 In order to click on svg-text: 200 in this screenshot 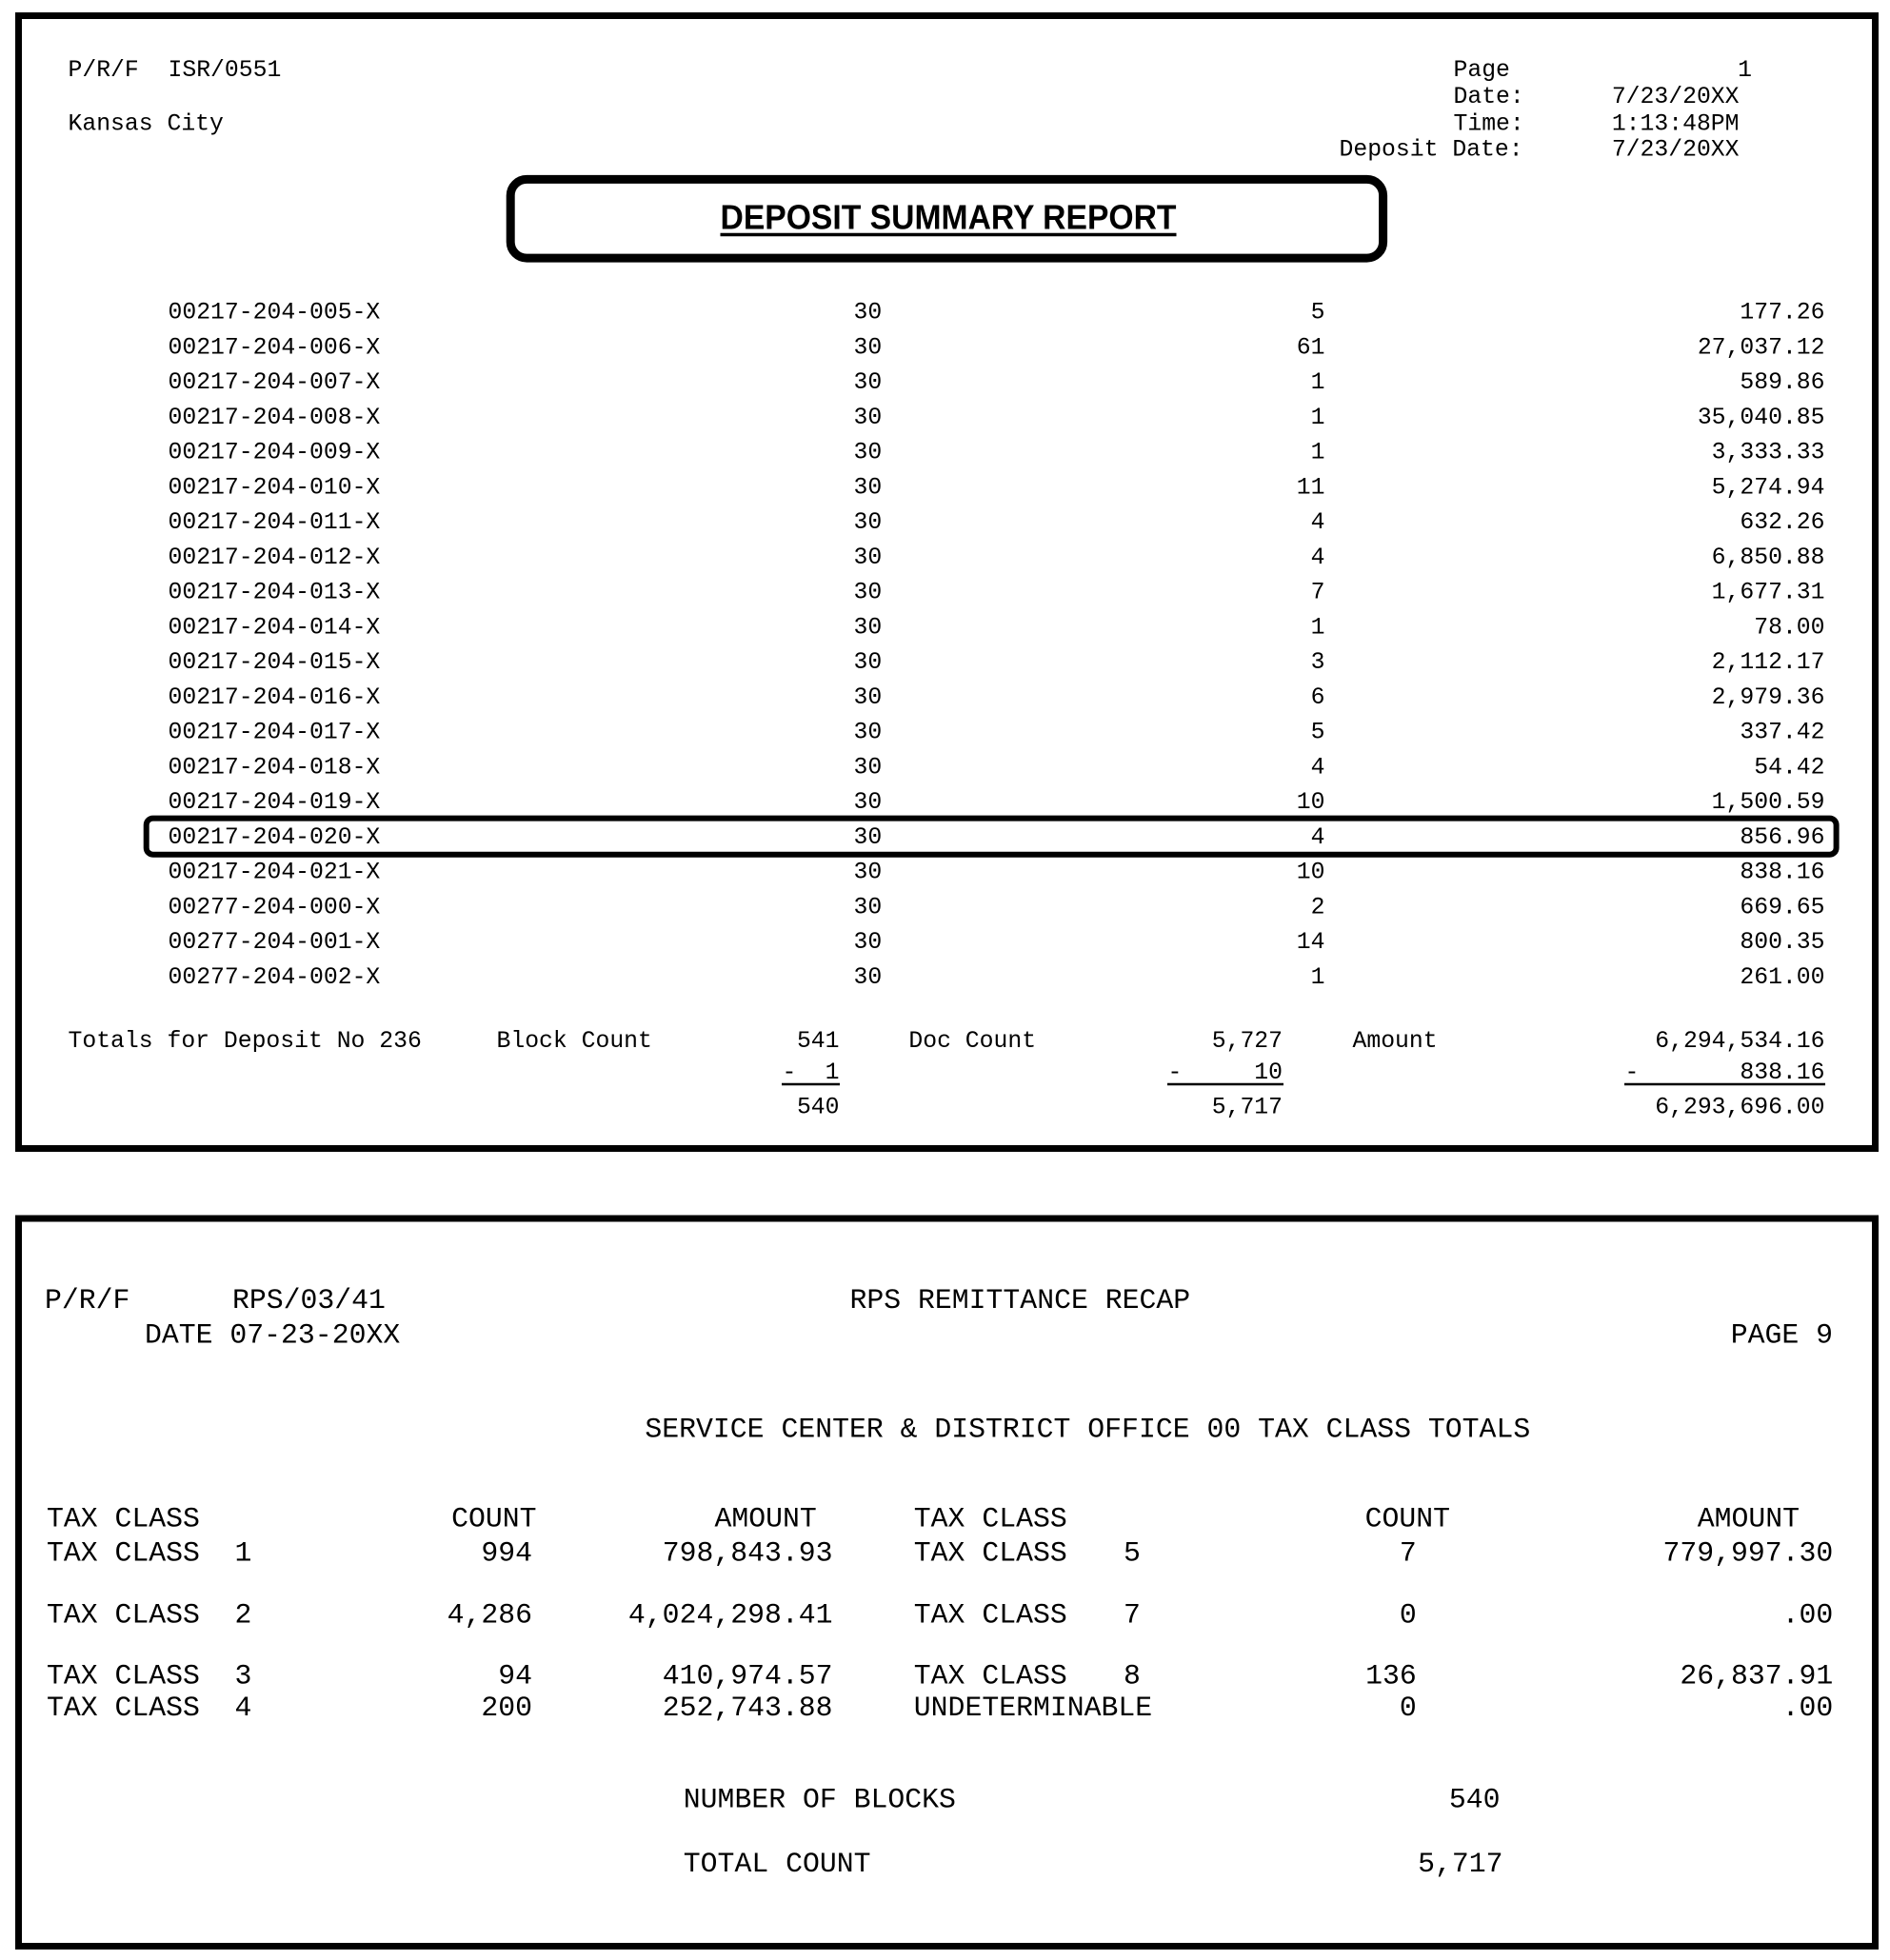, I will do `click(506, 1708)`.